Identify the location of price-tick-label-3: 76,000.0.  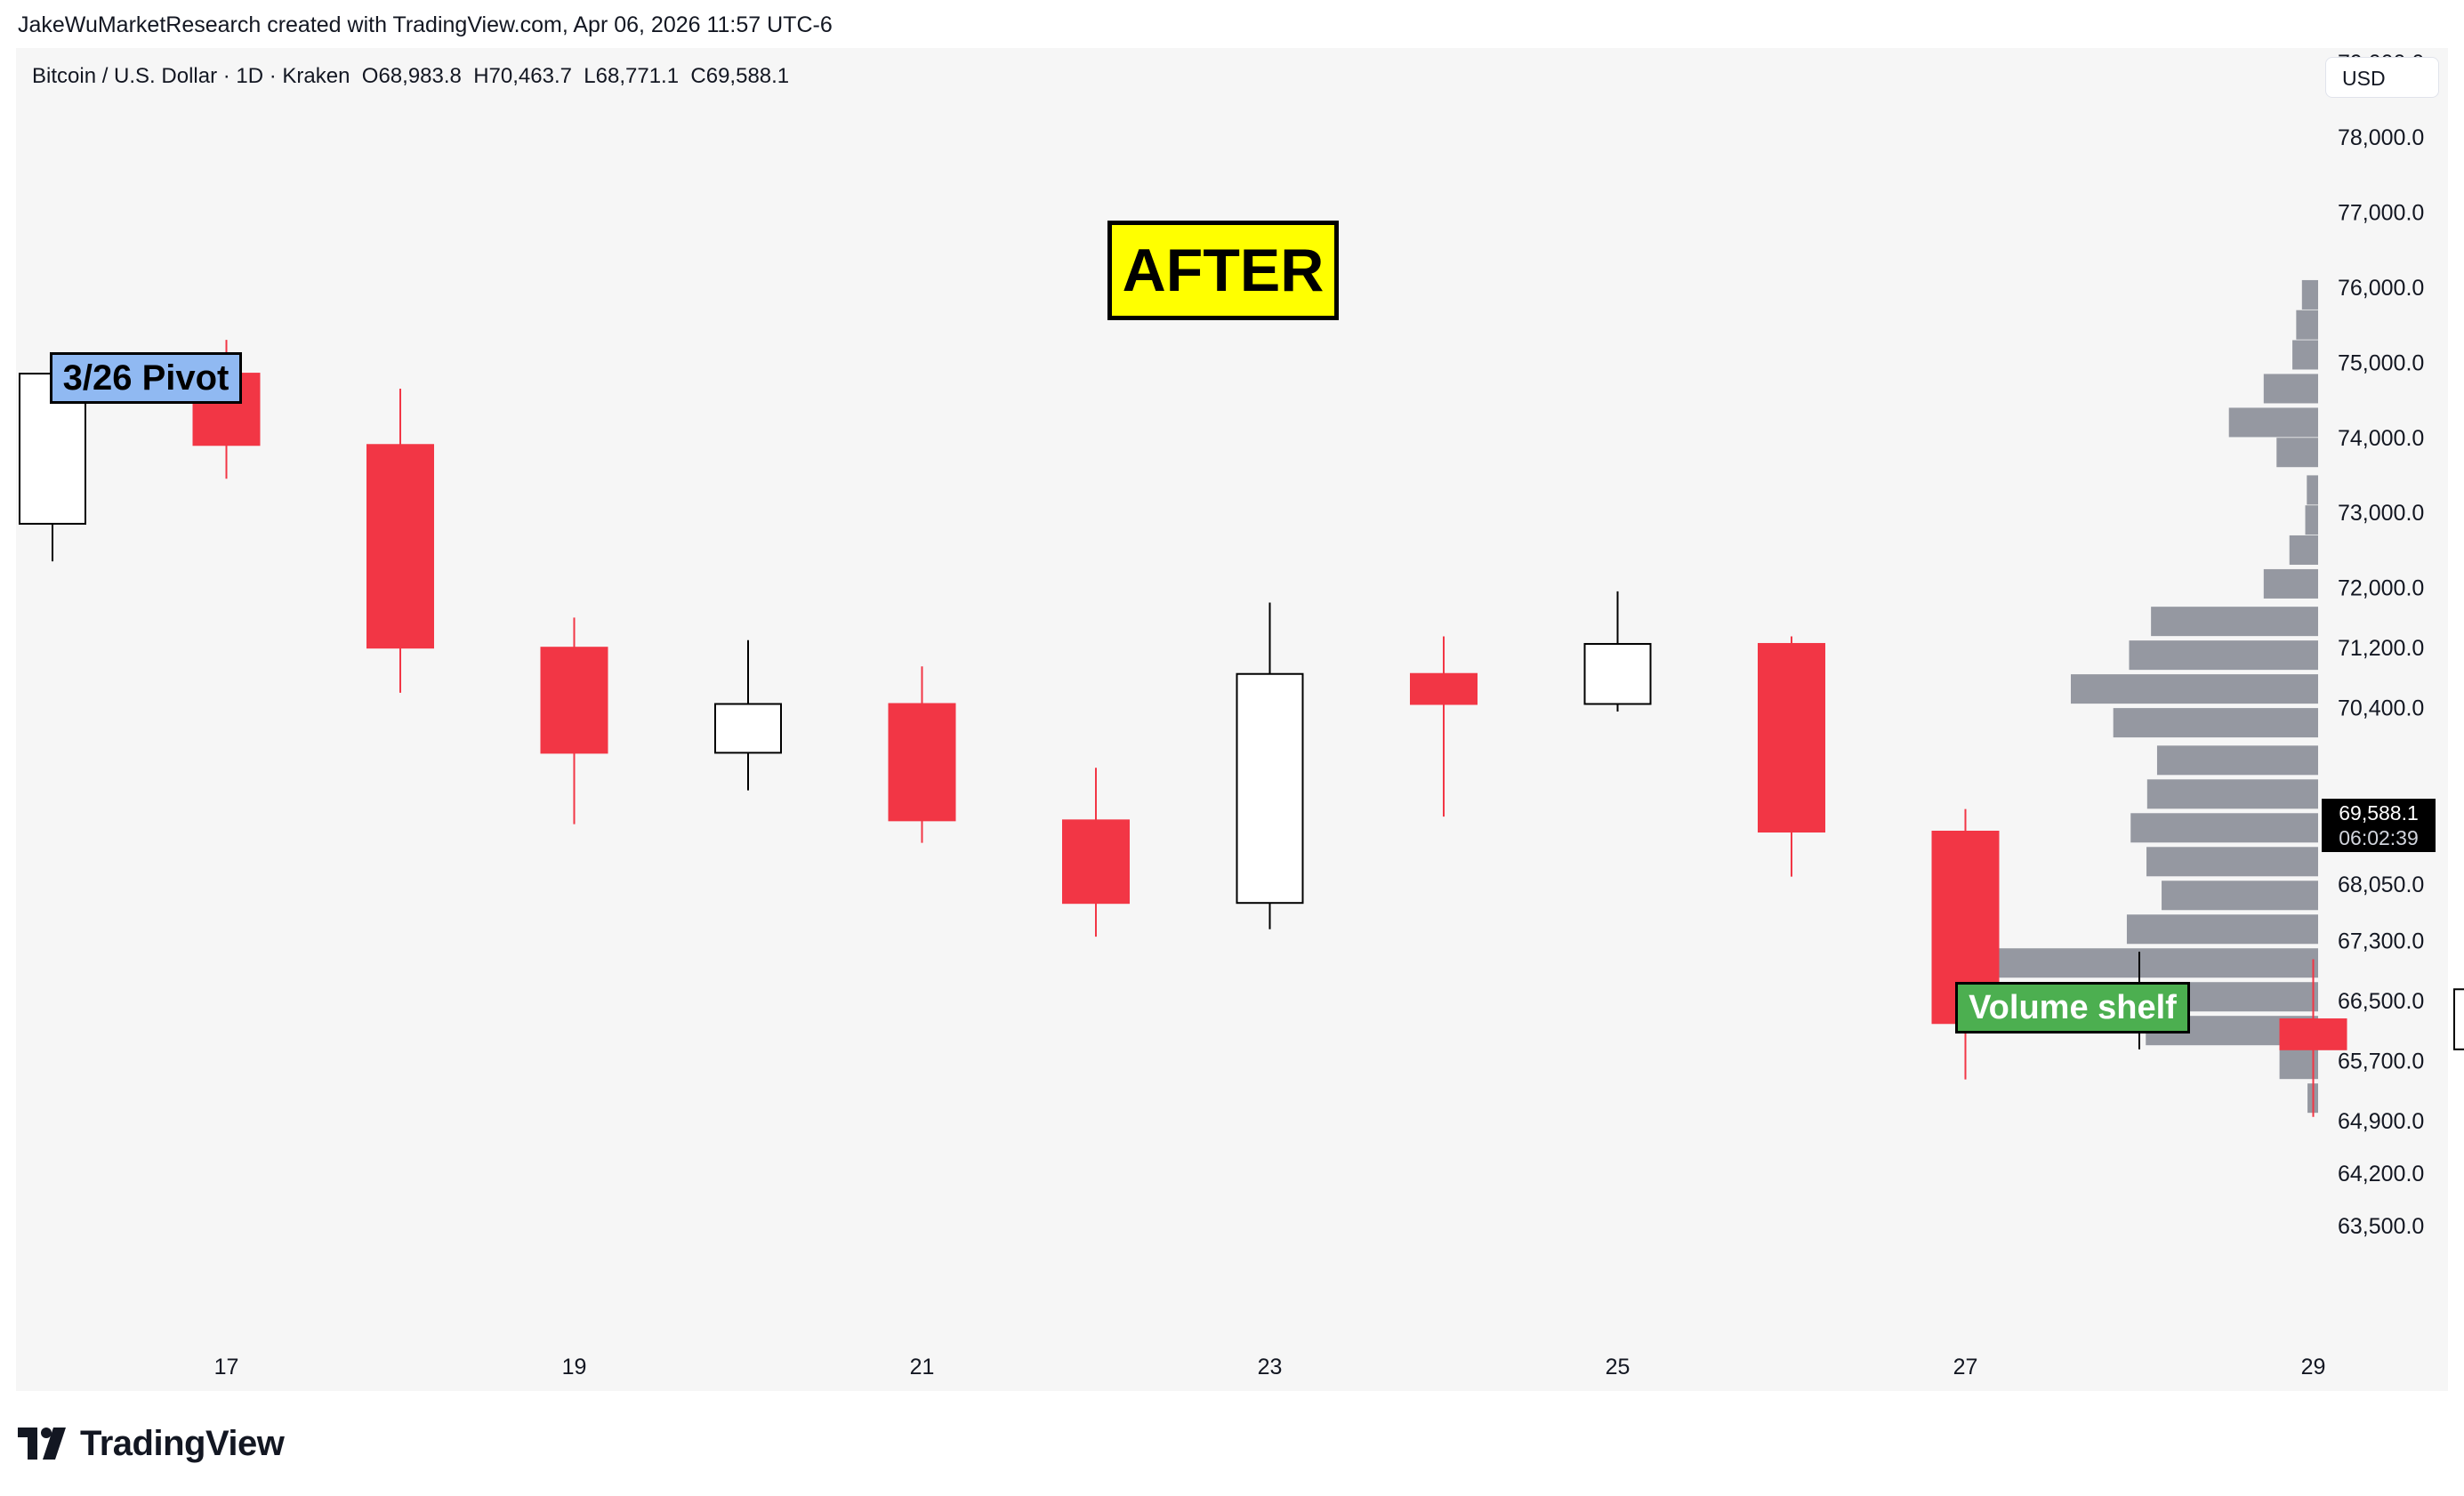
(2381, 288).